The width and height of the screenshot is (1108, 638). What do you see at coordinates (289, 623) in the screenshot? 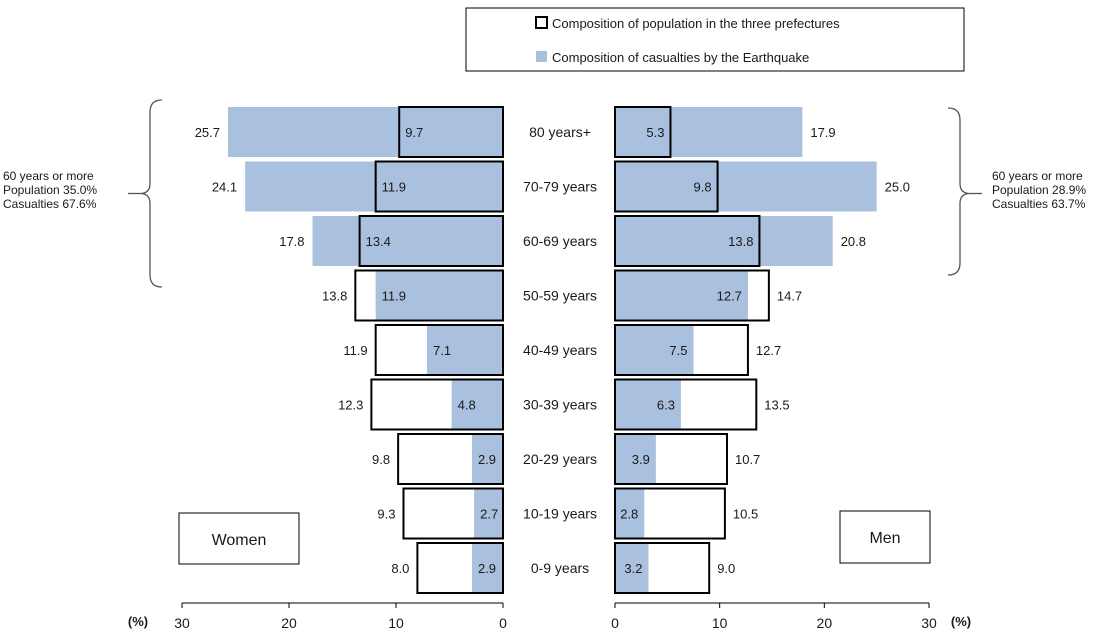
I see `women-tick-label: 20` at bounding box center [289, 623].